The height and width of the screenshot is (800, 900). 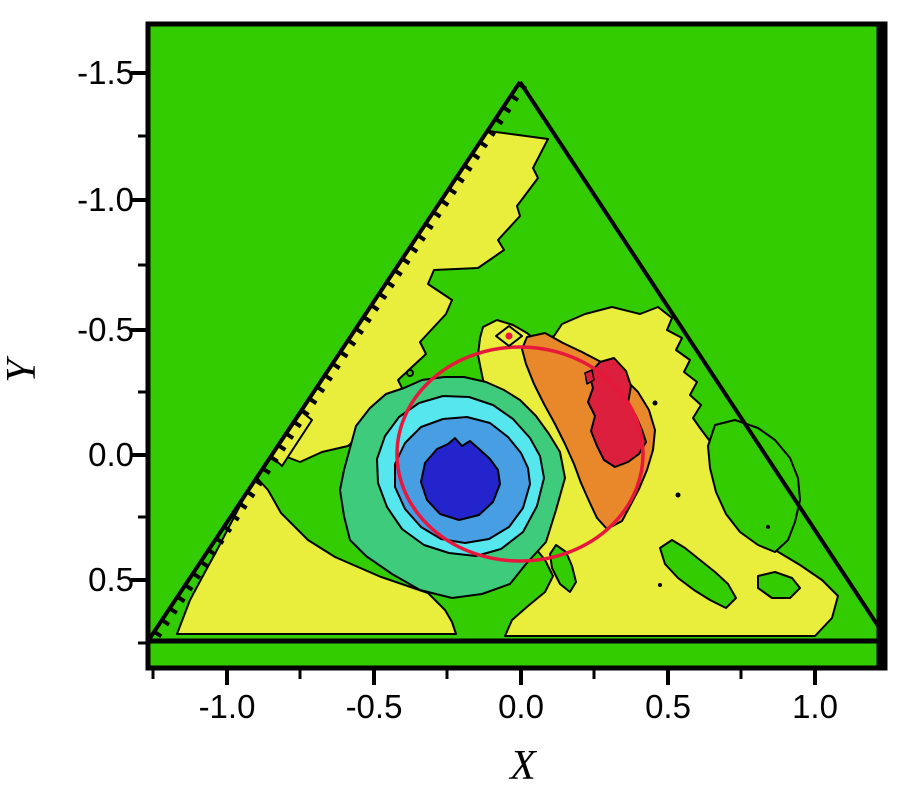 What do you see at coordinates (460, 479) in the screenshot?
I see `contour-core-navy-minimum` at bounding box center [460, 479].